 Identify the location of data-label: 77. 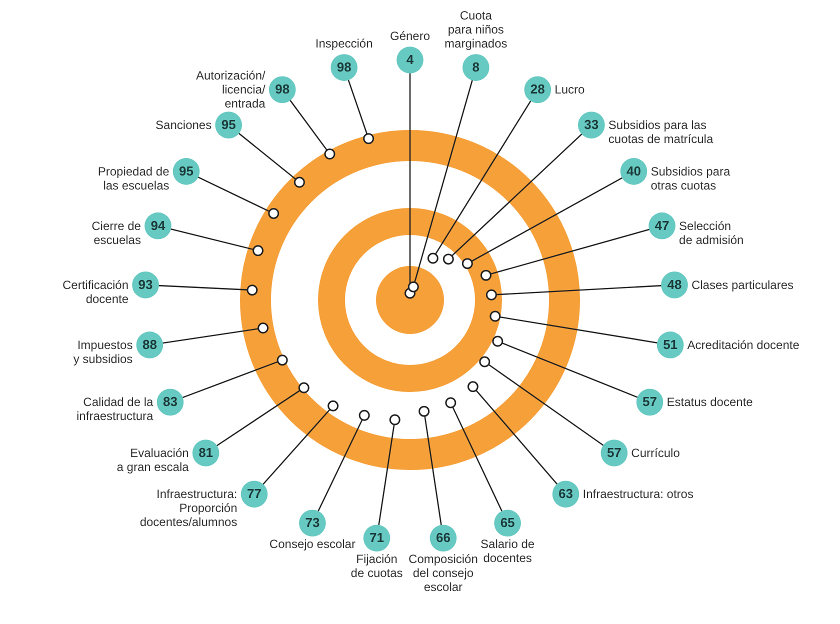
(254, 494).